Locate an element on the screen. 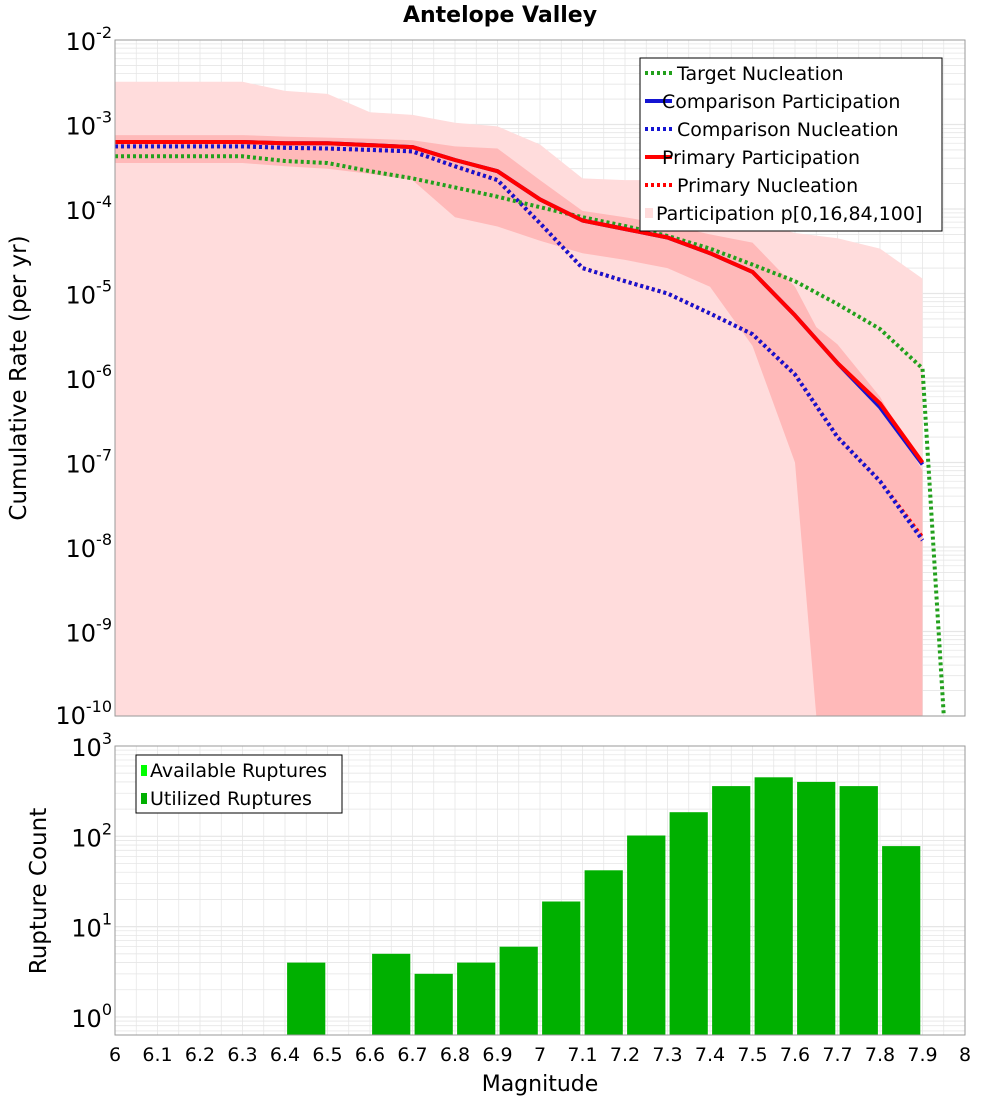 This screenshot has height=1100, width=1000. bottom-y-axis-label: Rupture Count is located at coordinates (39, 891).